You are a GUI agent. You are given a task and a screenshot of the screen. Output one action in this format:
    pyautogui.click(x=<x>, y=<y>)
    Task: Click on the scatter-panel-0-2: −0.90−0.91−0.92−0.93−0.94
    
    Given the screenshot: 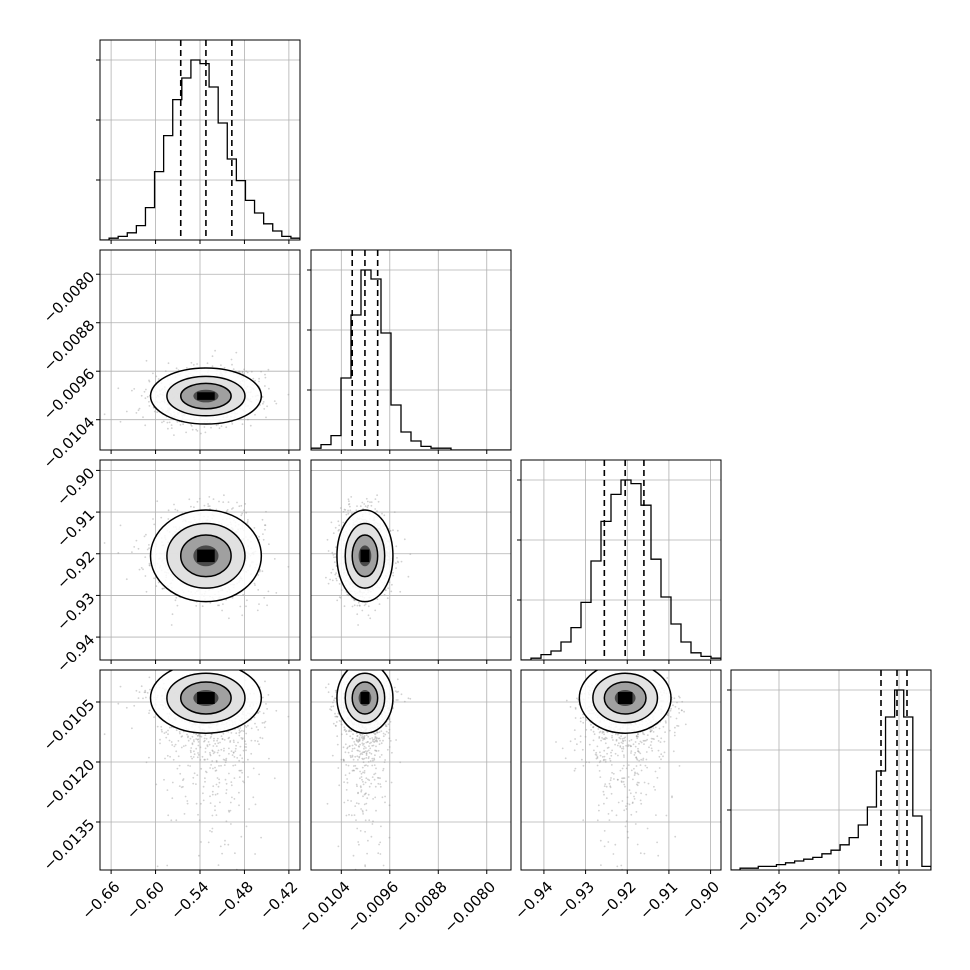 What is the action you would take?
    pyautogui.click(x=177, y=567)
    